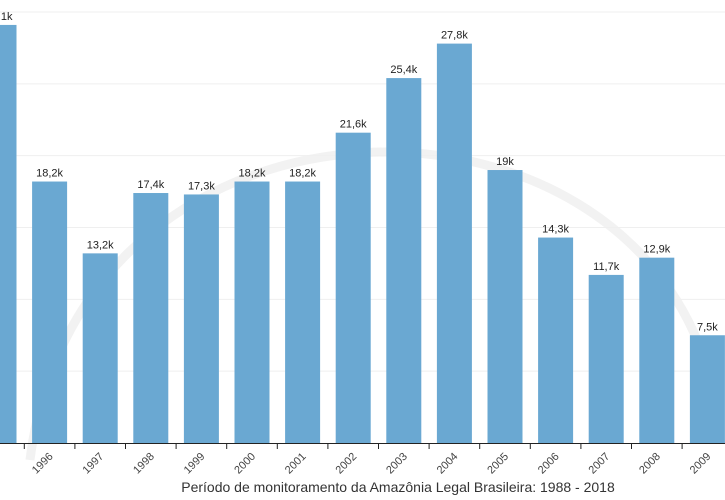  What do you see at coordinates (707, 389) in the screenshot?
I see `bar-2009` at bounding box center [707, 389].